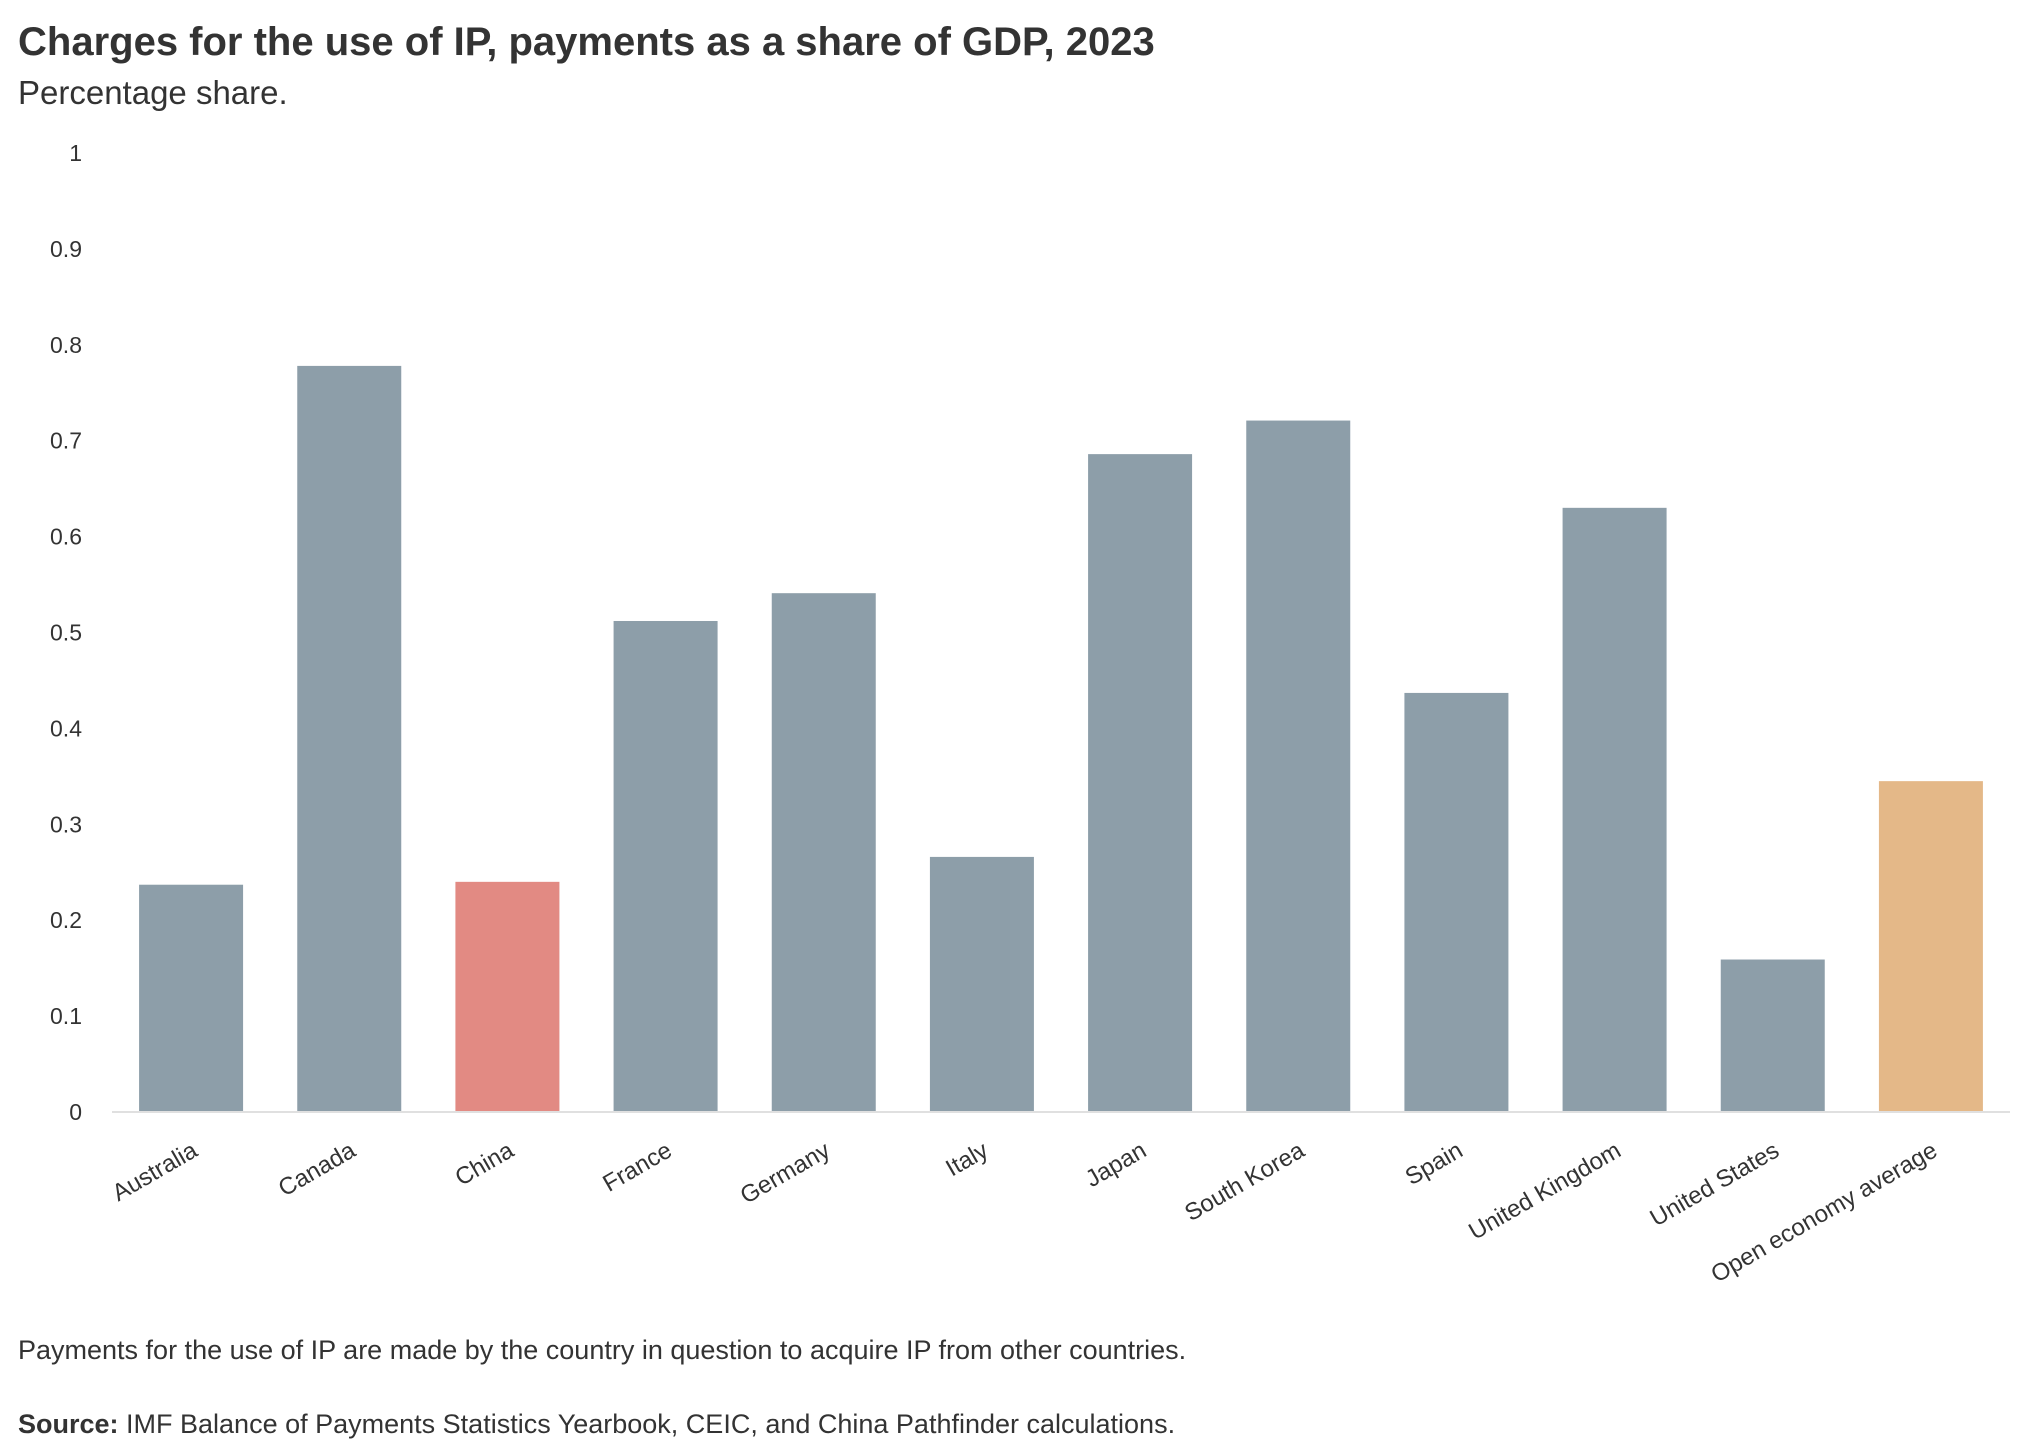 The image size is (2024, 1455). What do you see at coordinates (153, 92) in the screenshot?
I see `chart-subtitle: Percentage share.` at bounding box center [153, 92].